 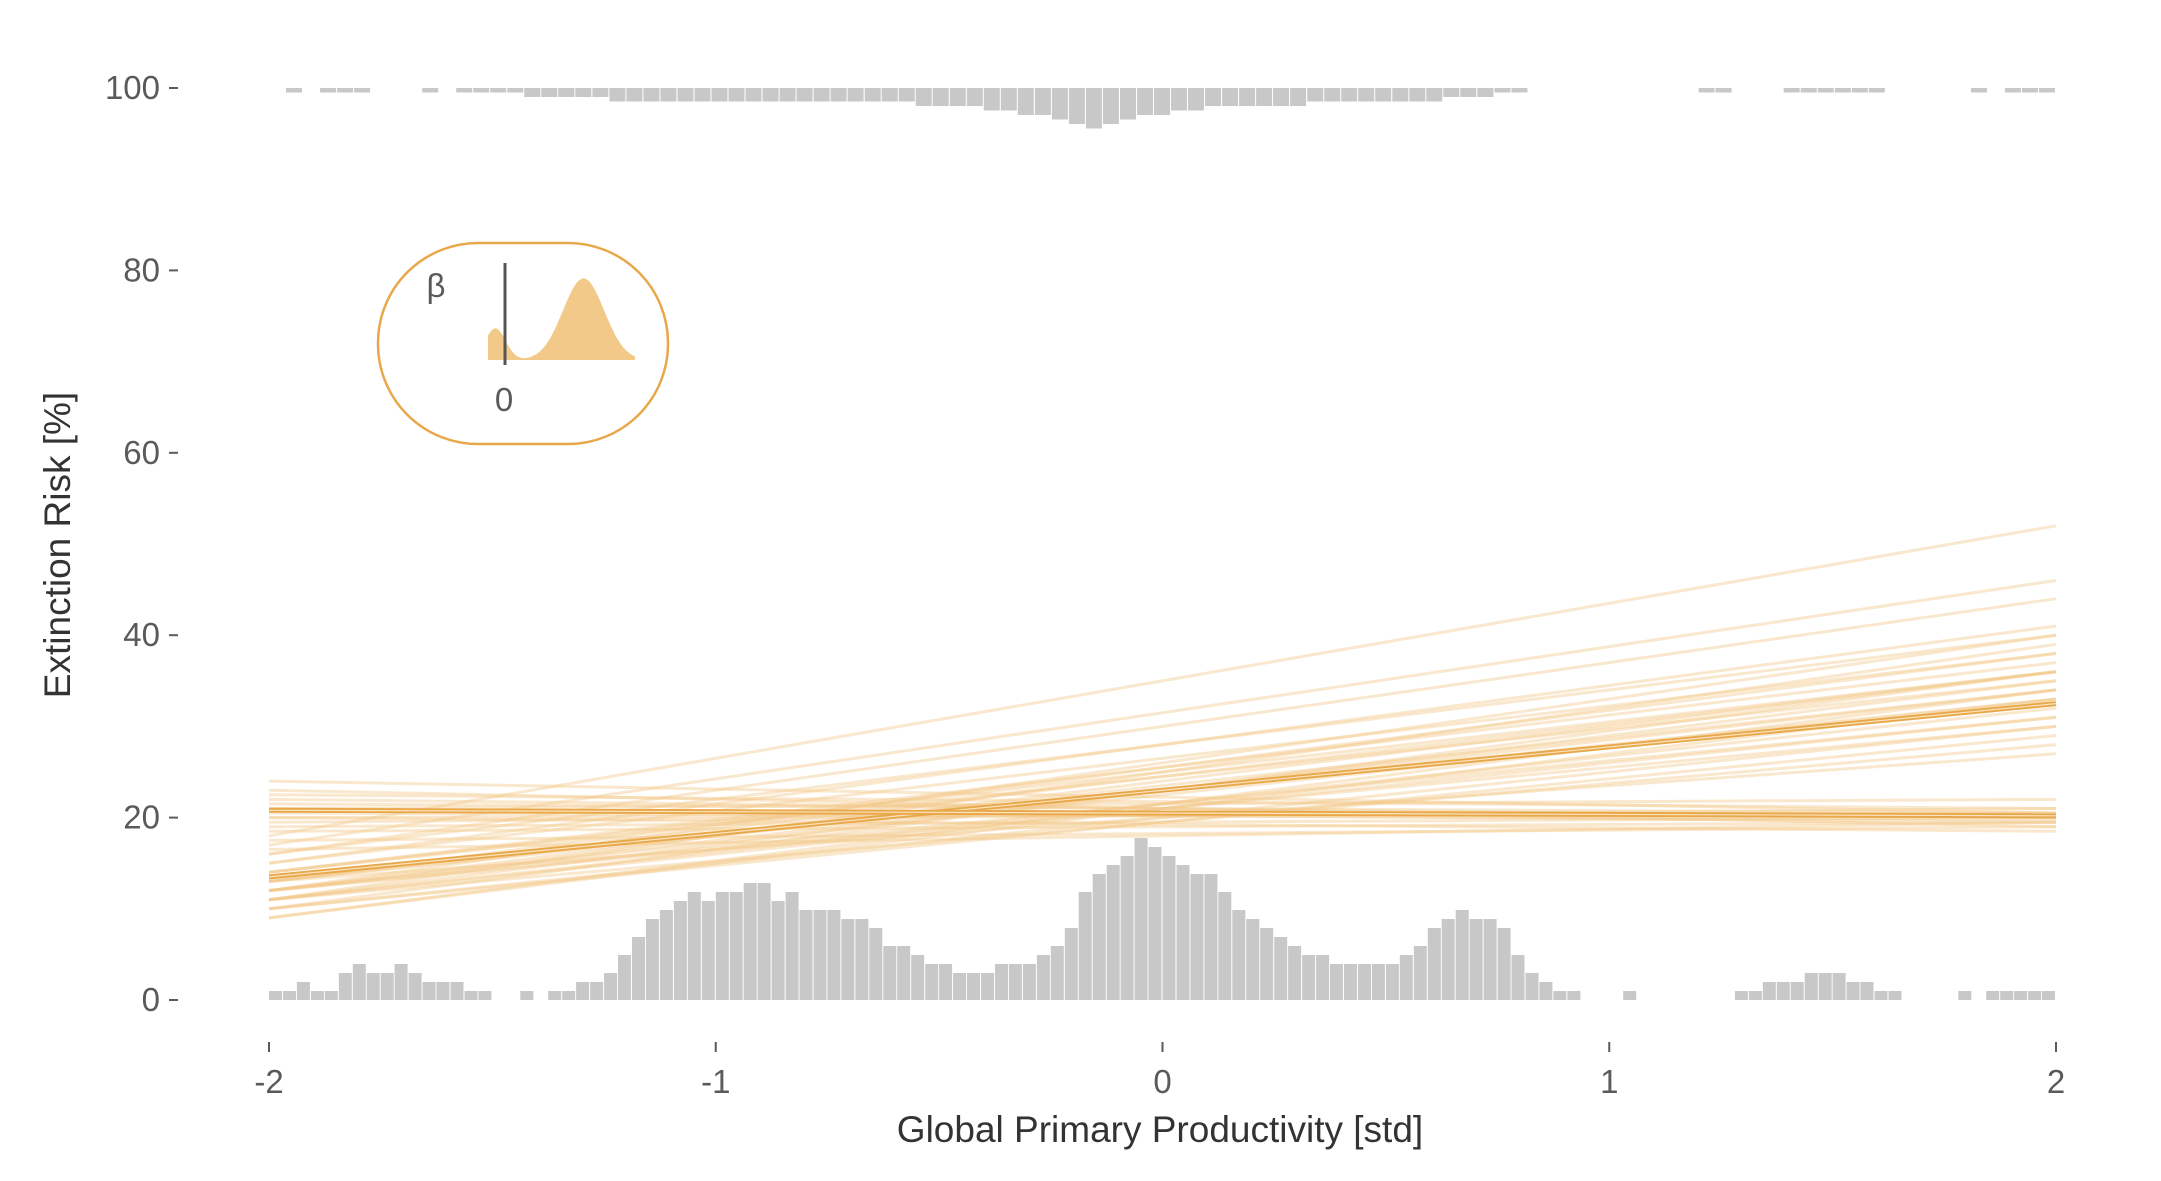 What do you see at coordinates (268, 1081) in the screenshot?
I see `x-tick-label-0: -2` at bounding box center [268, 1081].